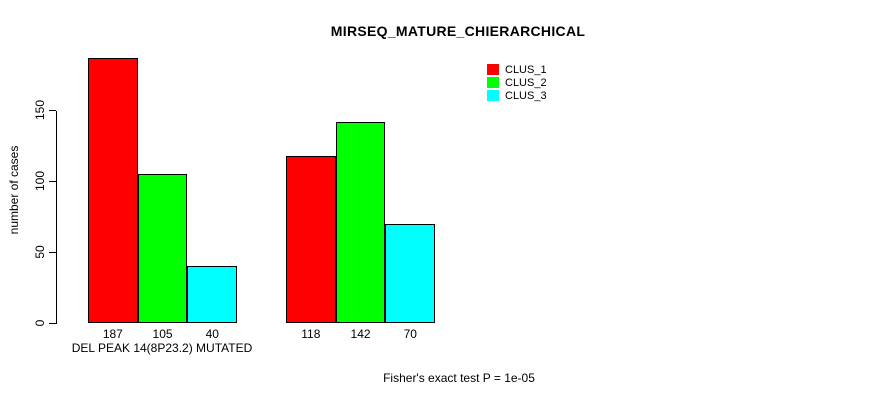 The width and height of the screenshot is (890, 400). I want to click on pvalue-annotation: Fisher's exact test P = 1e-05, so click(459, 378).